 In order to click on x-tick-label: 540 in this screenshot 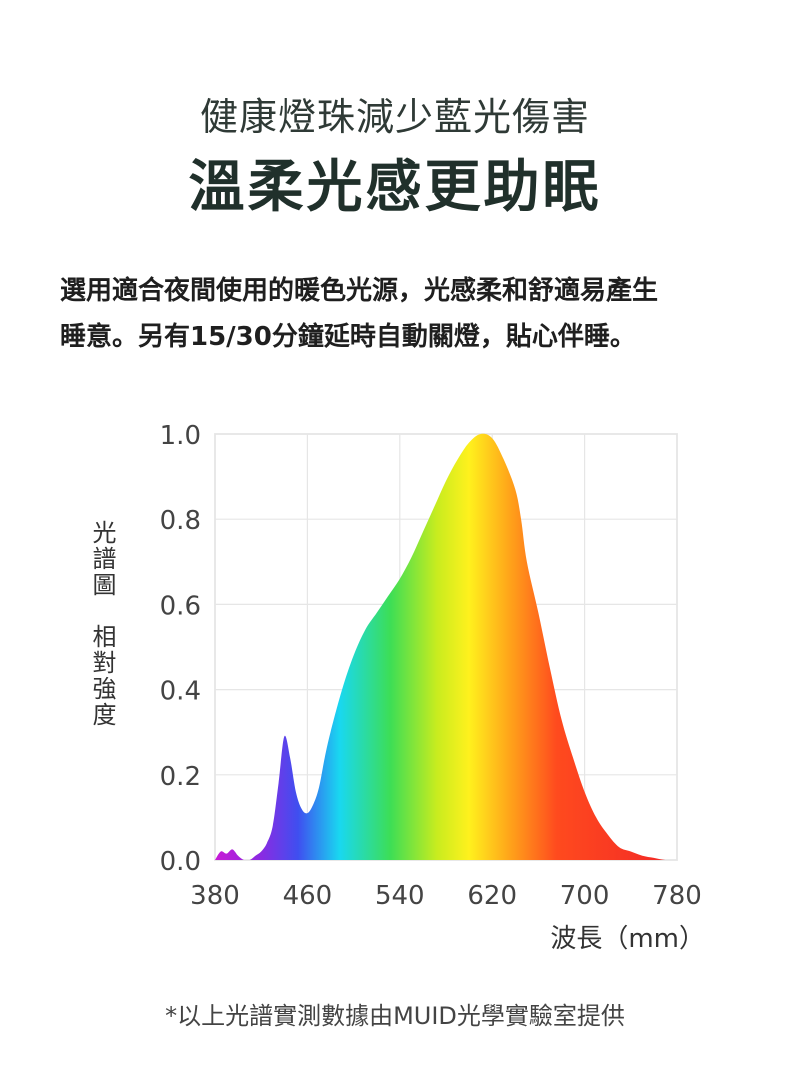, I will do `click(400, 896)`.